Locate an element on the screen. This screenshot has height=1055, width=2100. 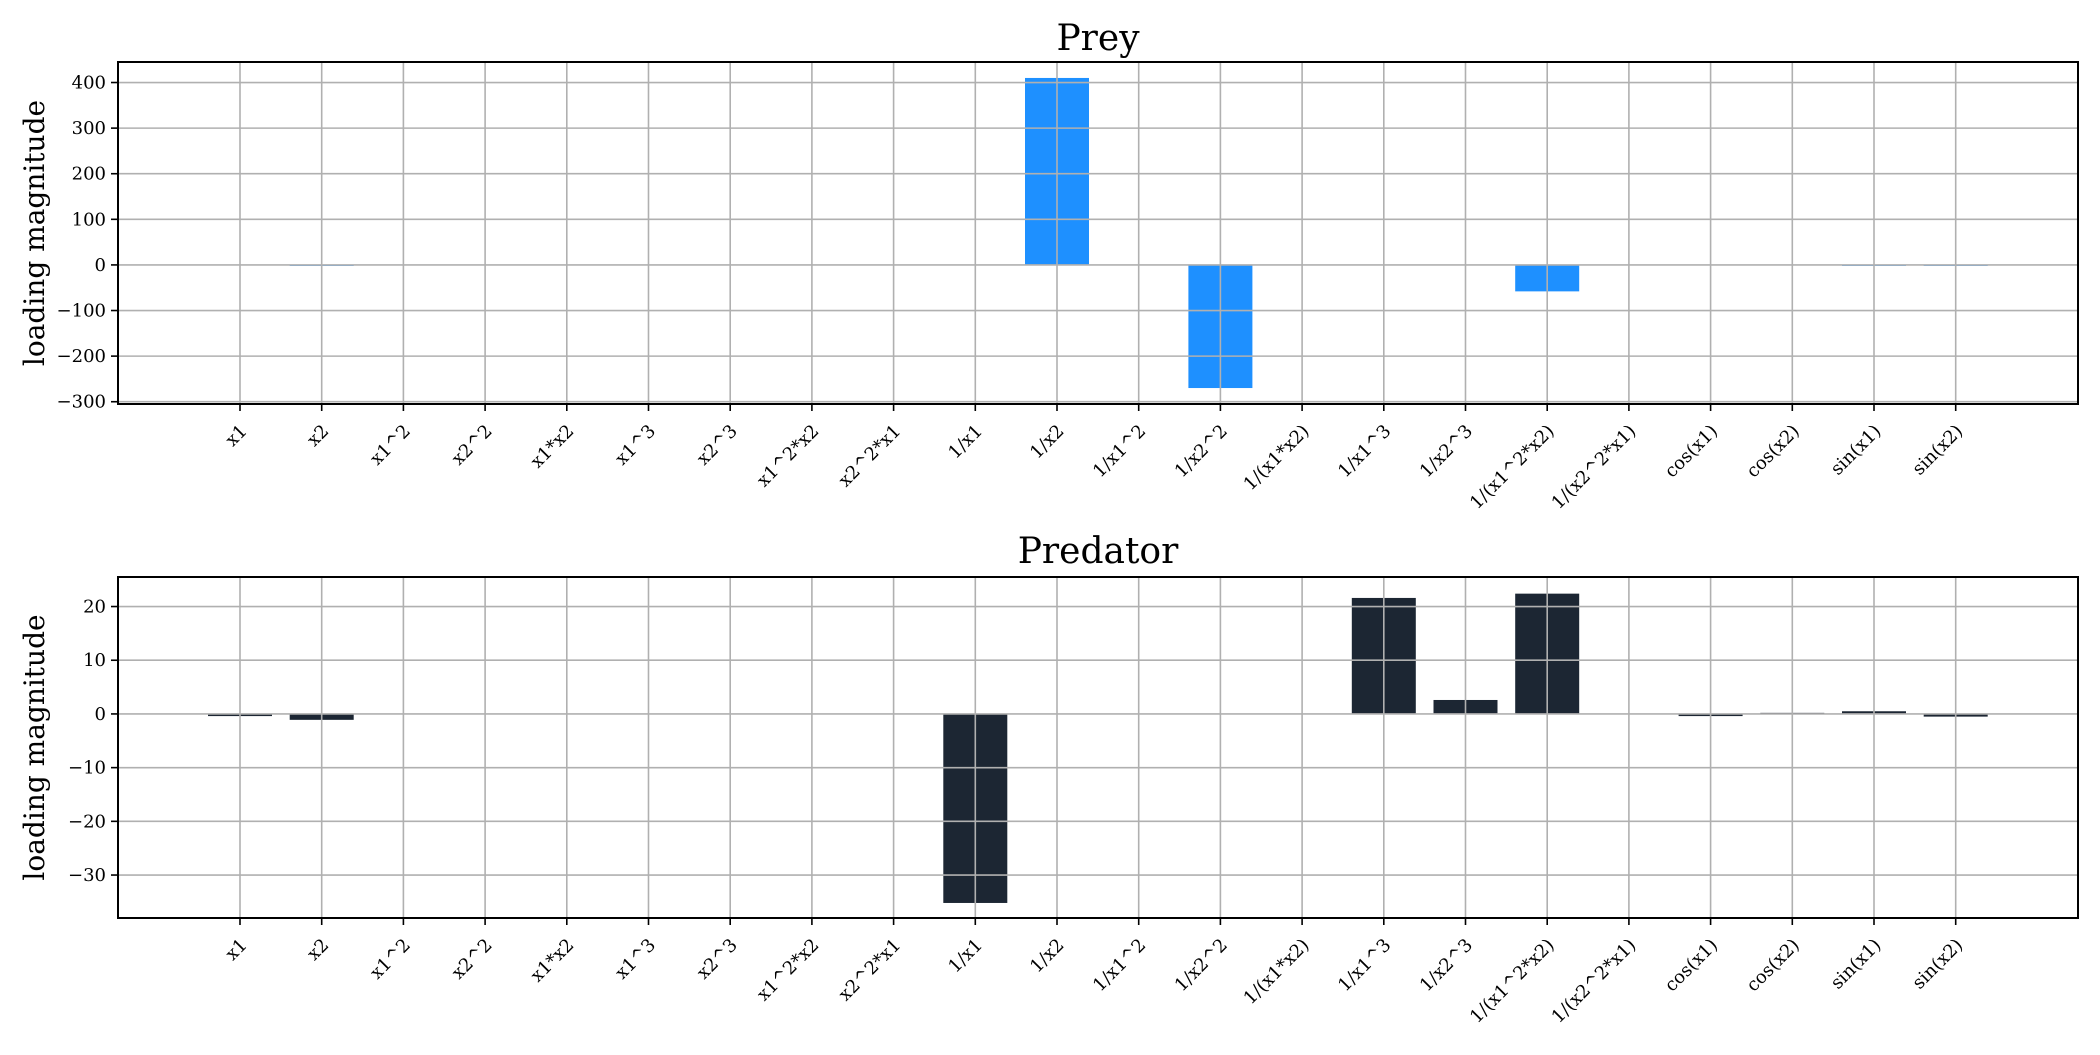
y-tick-label: −30 is located at coordinates (87, 875).